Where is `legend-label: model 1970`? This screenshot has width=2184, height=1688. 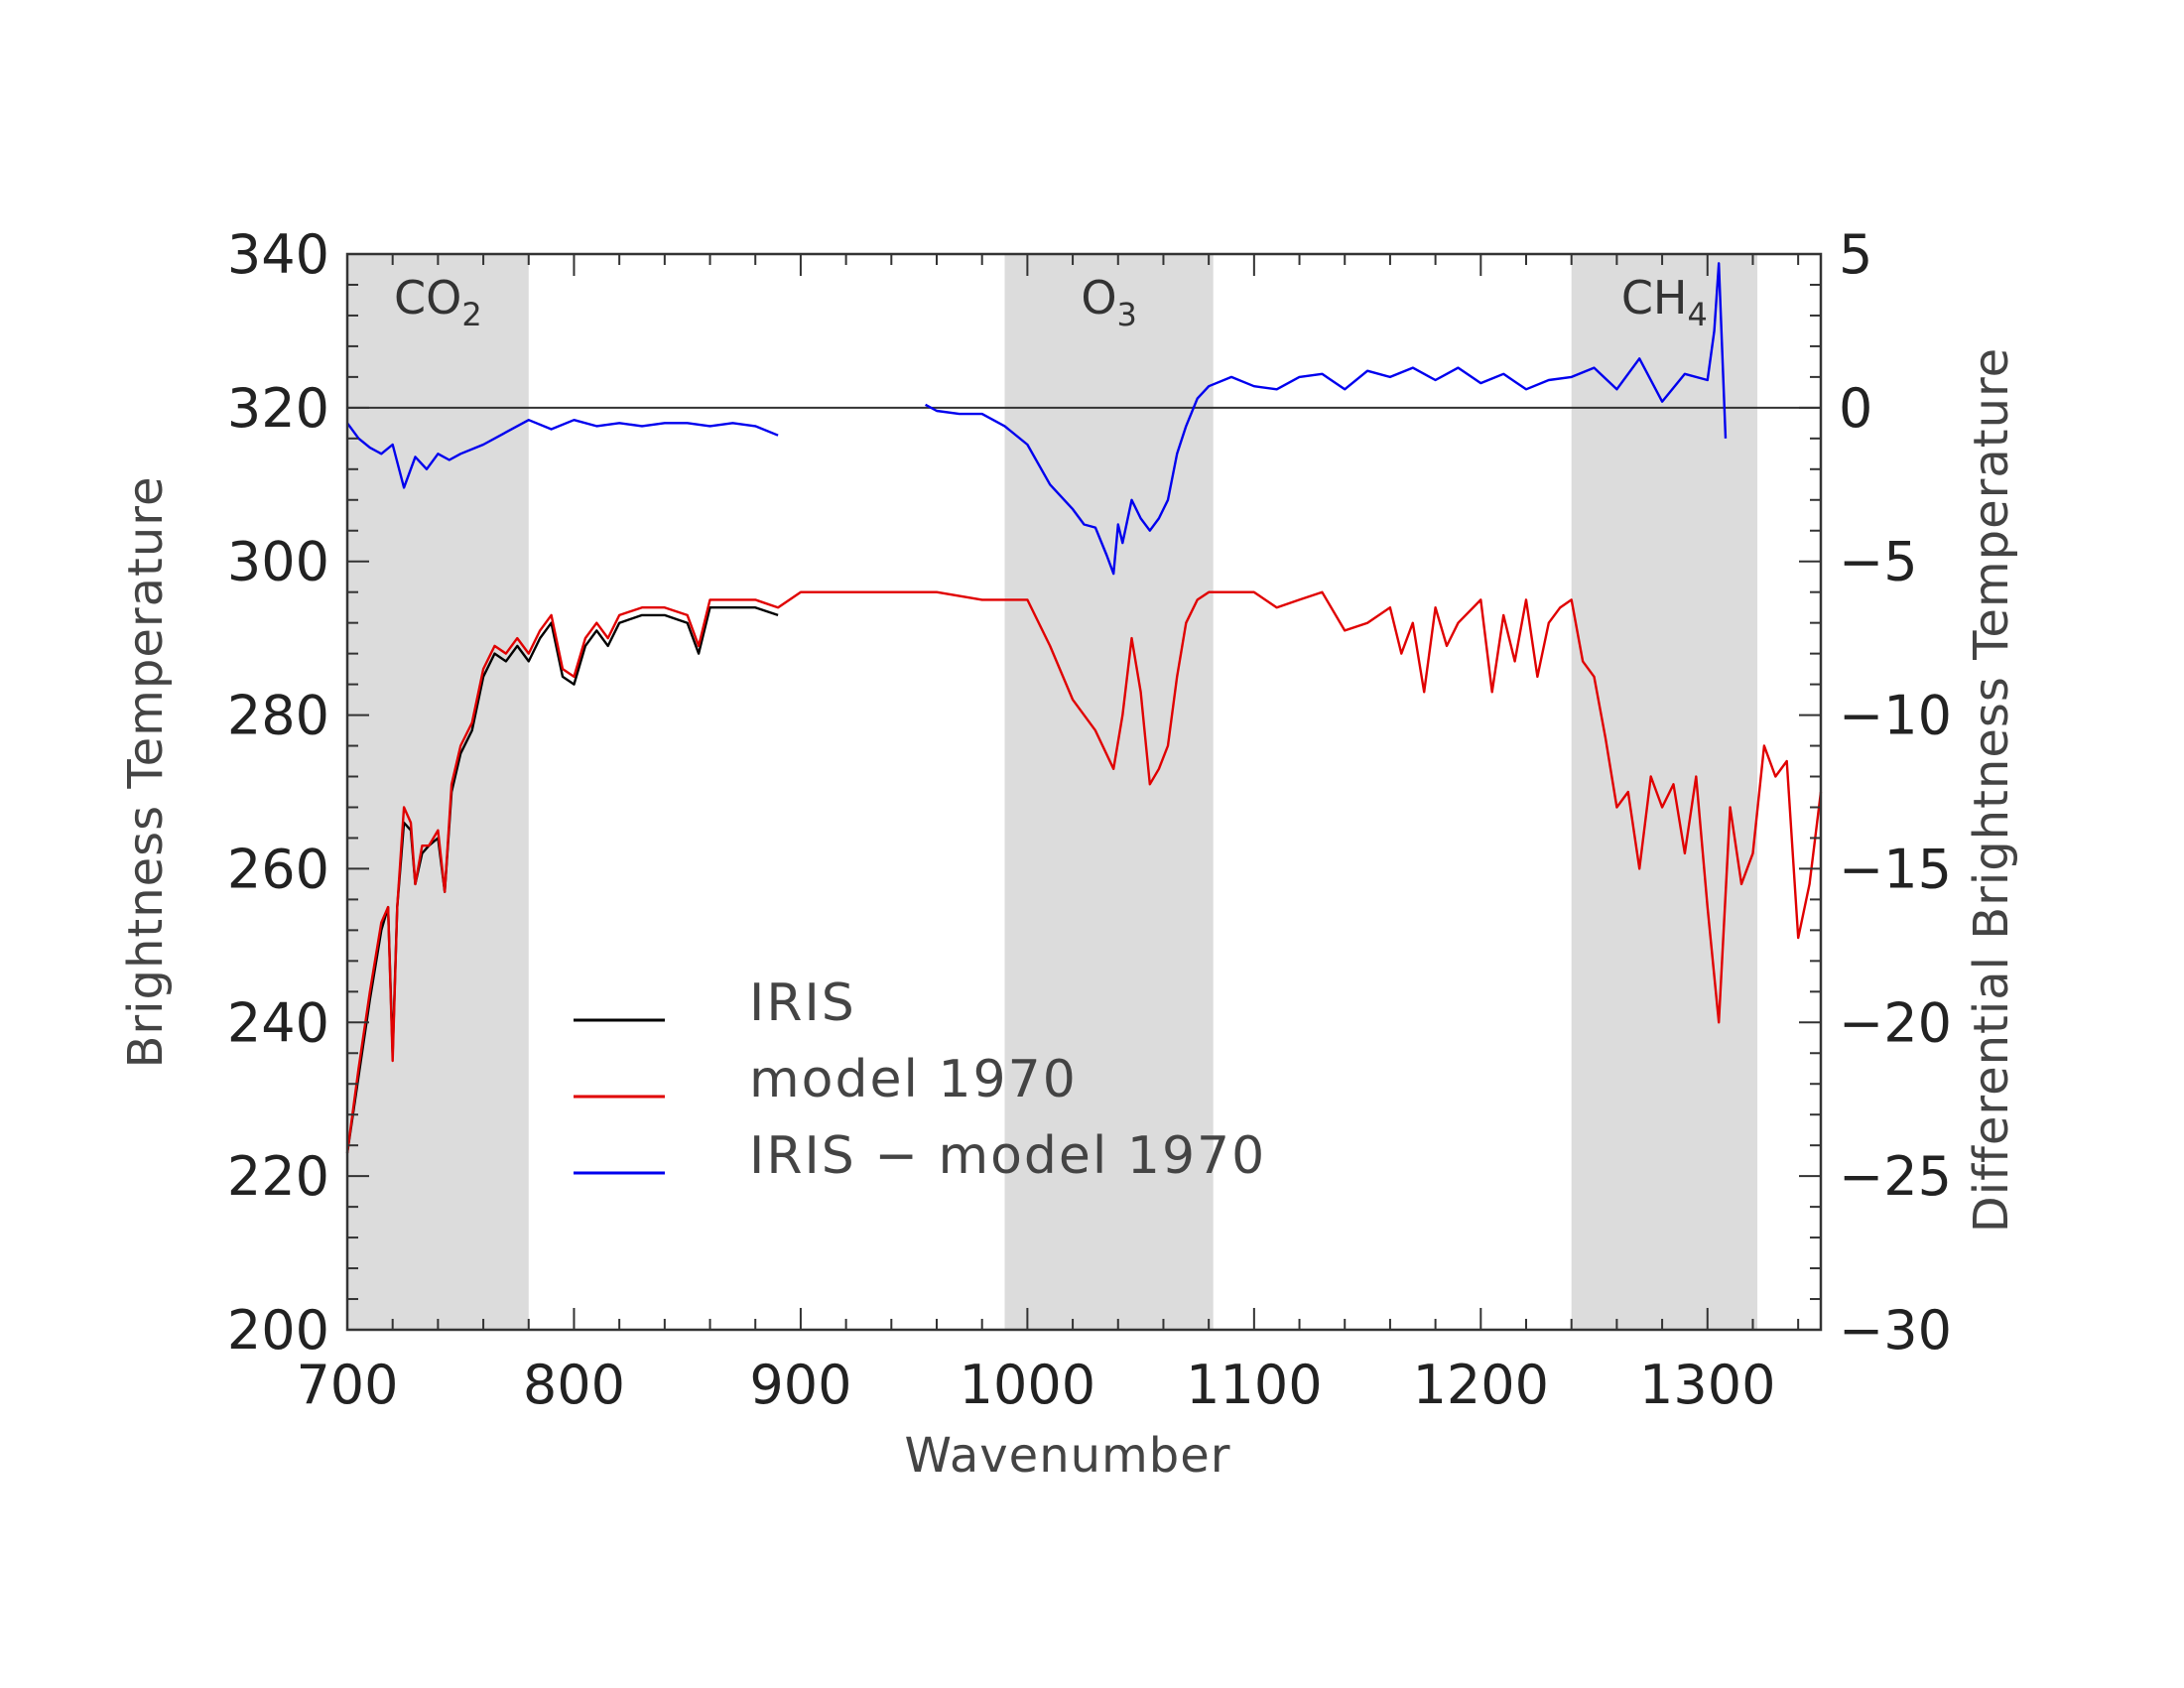
legend-label: model 1970 is located at coordinates (913, 1079).